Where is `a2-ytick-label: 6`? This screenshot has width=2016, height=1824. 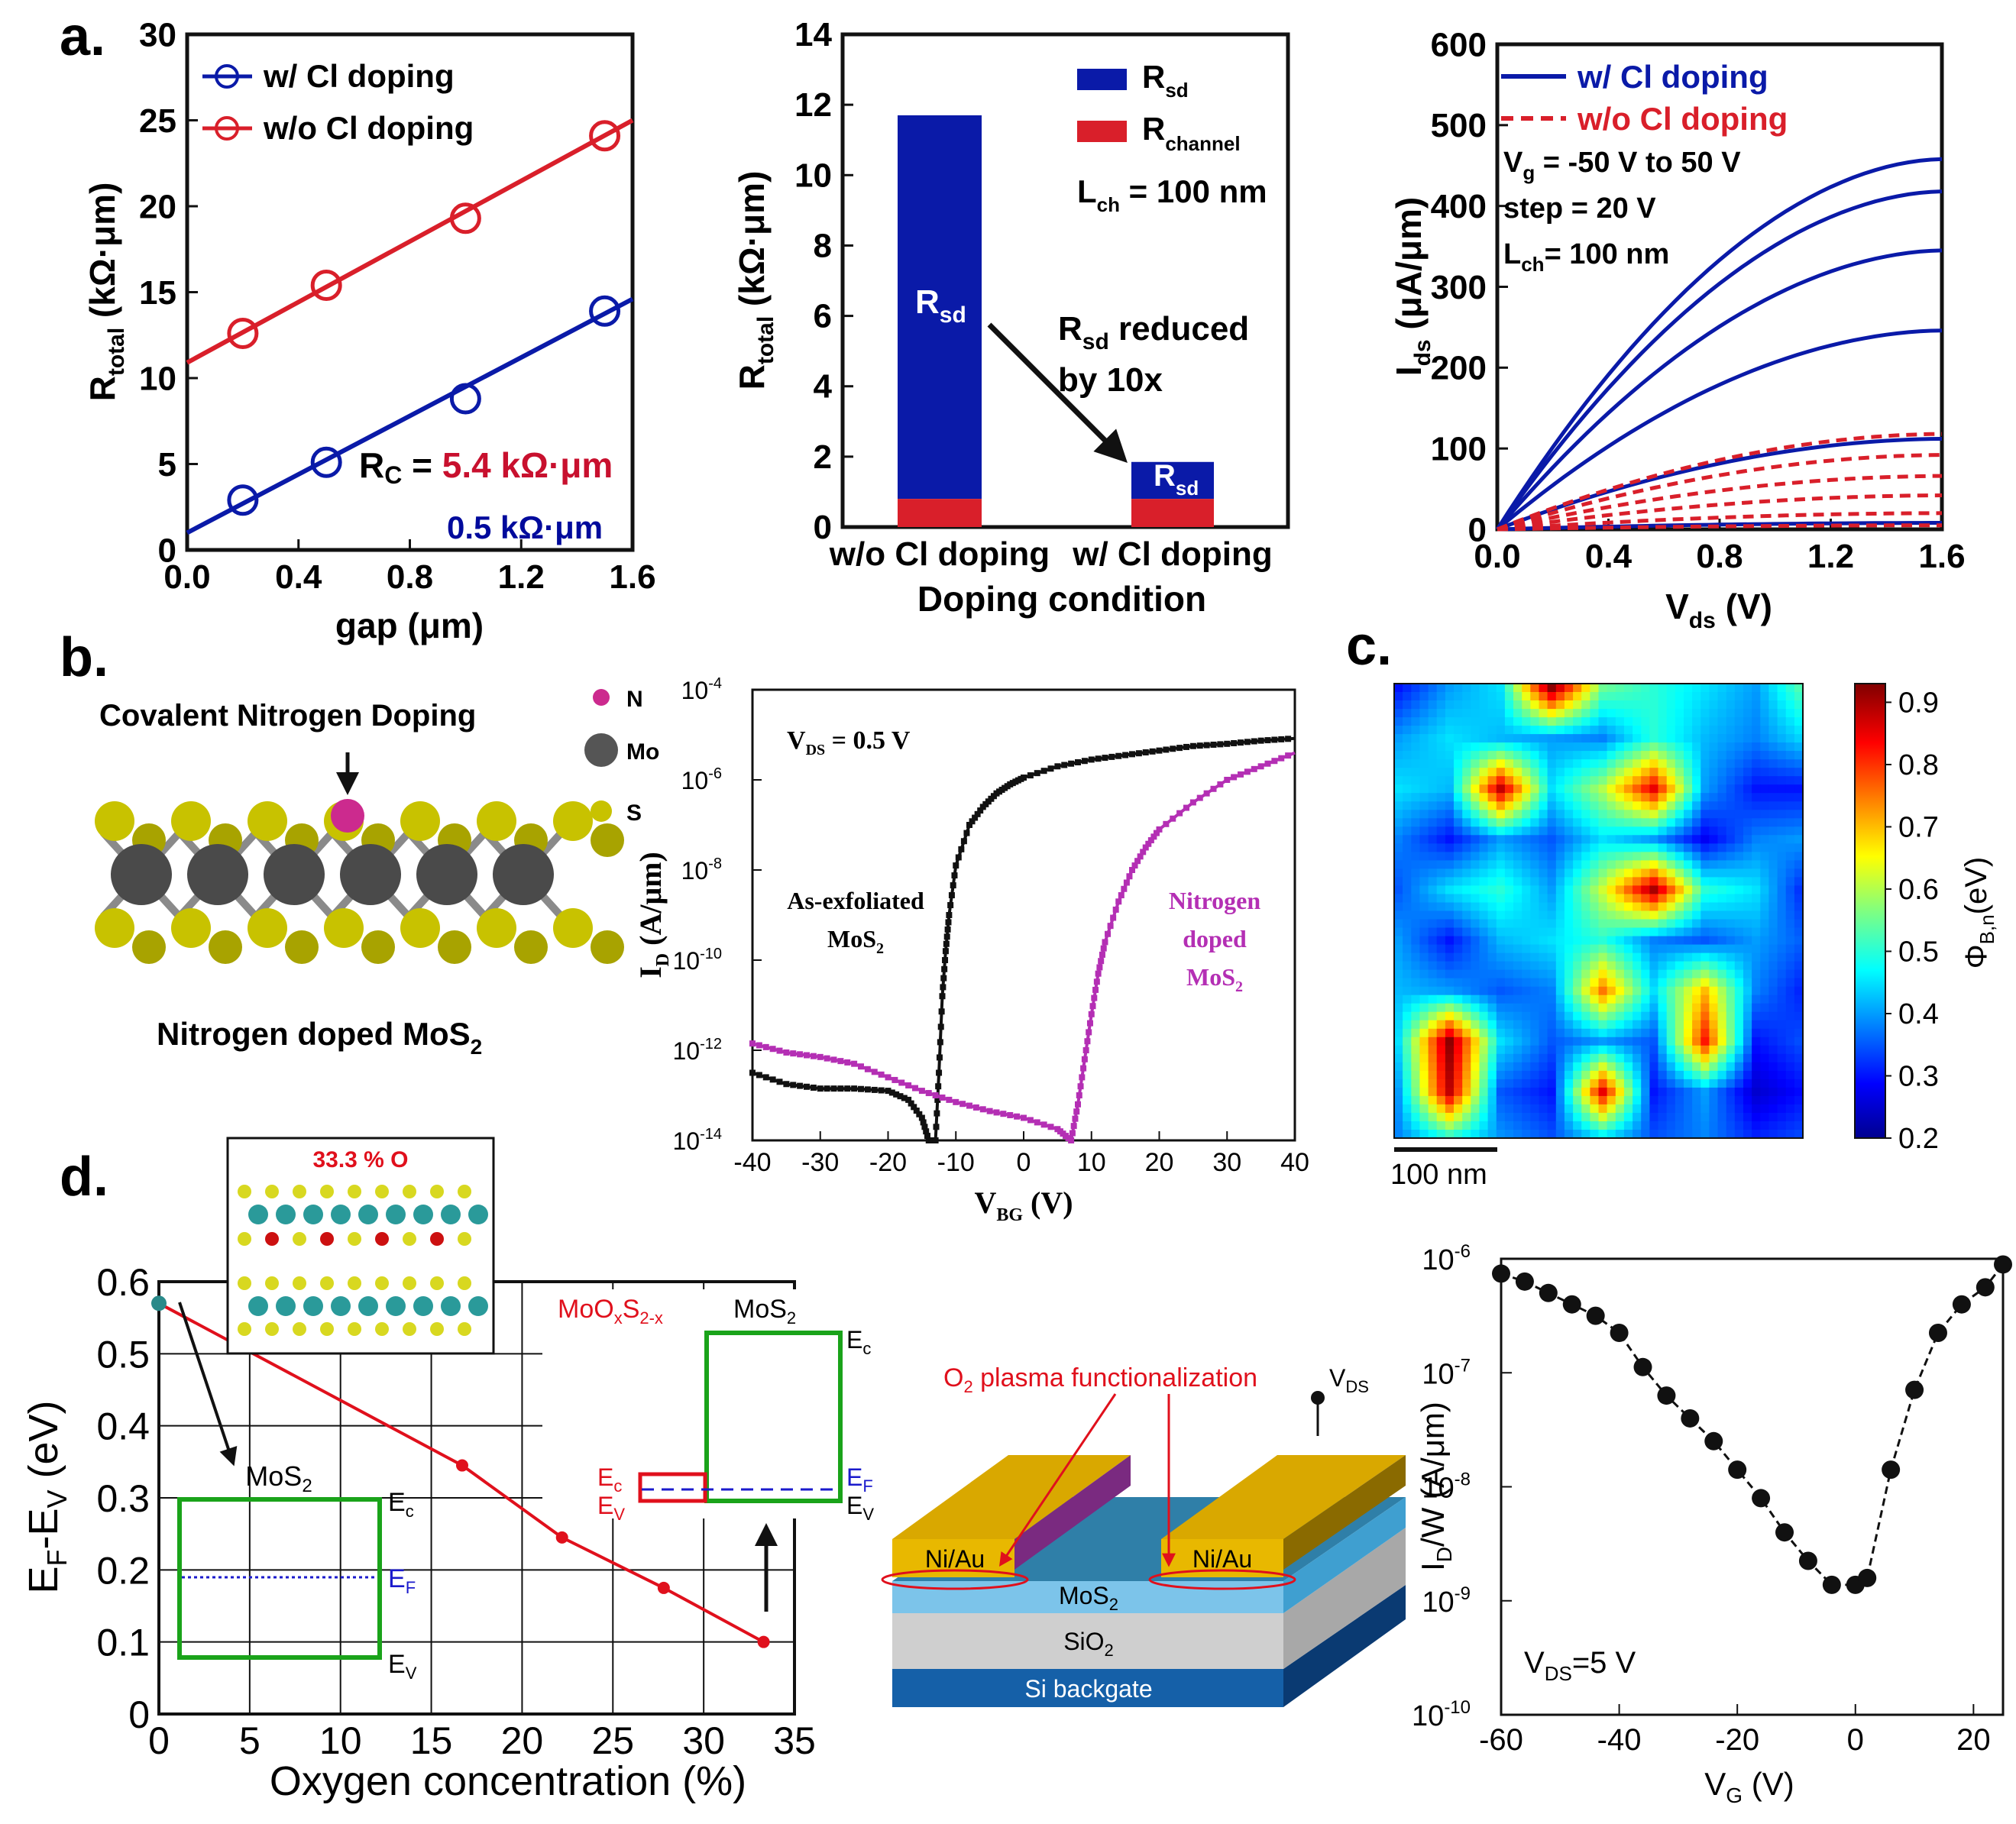 a2-ytick-label: 6 is located at coordinates (823, 316).